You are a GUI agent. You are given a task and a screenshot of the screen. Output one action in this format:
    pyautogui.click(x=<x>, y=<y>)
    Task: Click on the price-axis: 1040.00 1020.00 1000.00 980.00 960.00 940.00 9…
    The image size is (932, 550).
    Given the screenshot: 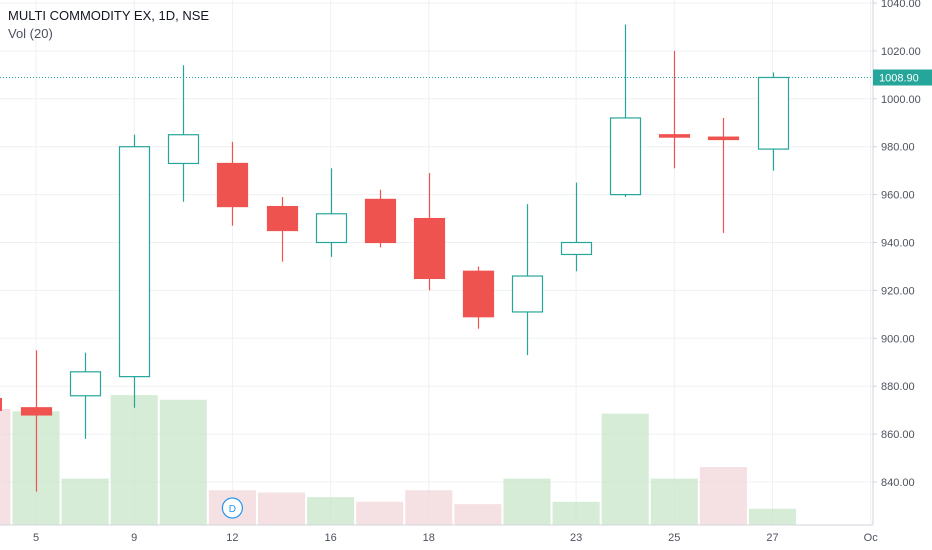 What is the action you would take?
    pyautogui.click(x=897, y=244)
    